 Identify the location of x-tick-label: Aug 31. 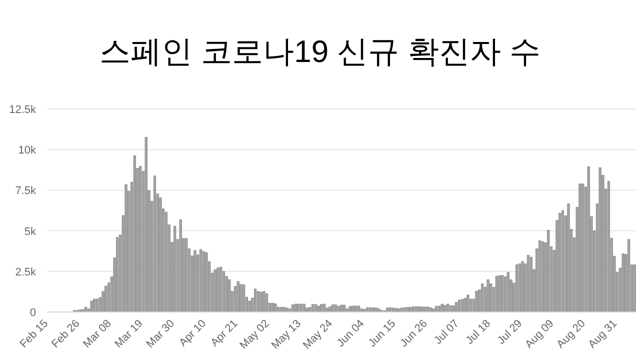
(603, 334).